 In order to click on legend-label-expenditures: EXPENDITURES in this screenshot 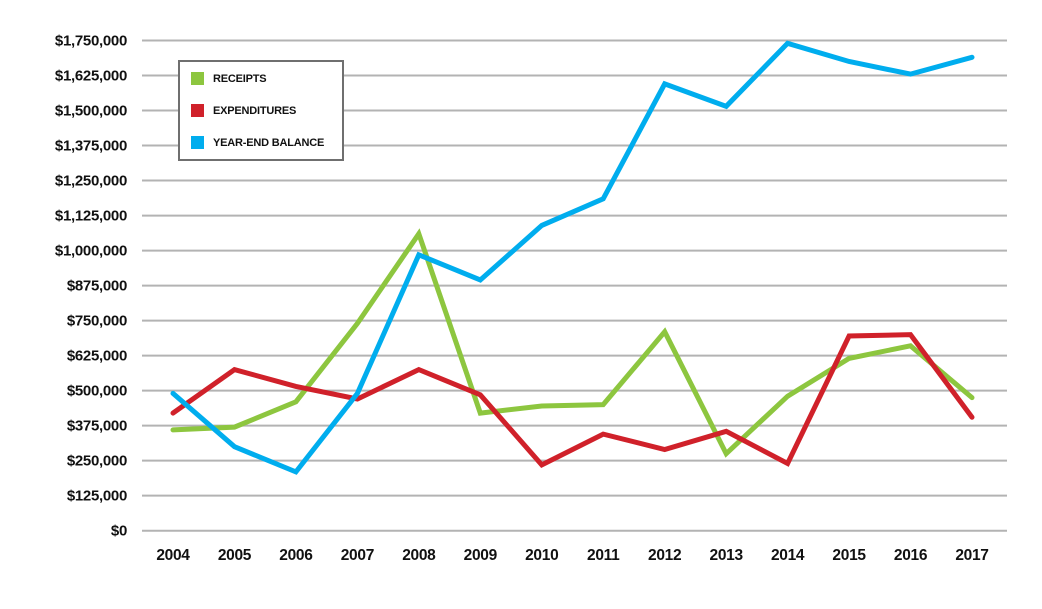, I will do `click(255, 110)`.